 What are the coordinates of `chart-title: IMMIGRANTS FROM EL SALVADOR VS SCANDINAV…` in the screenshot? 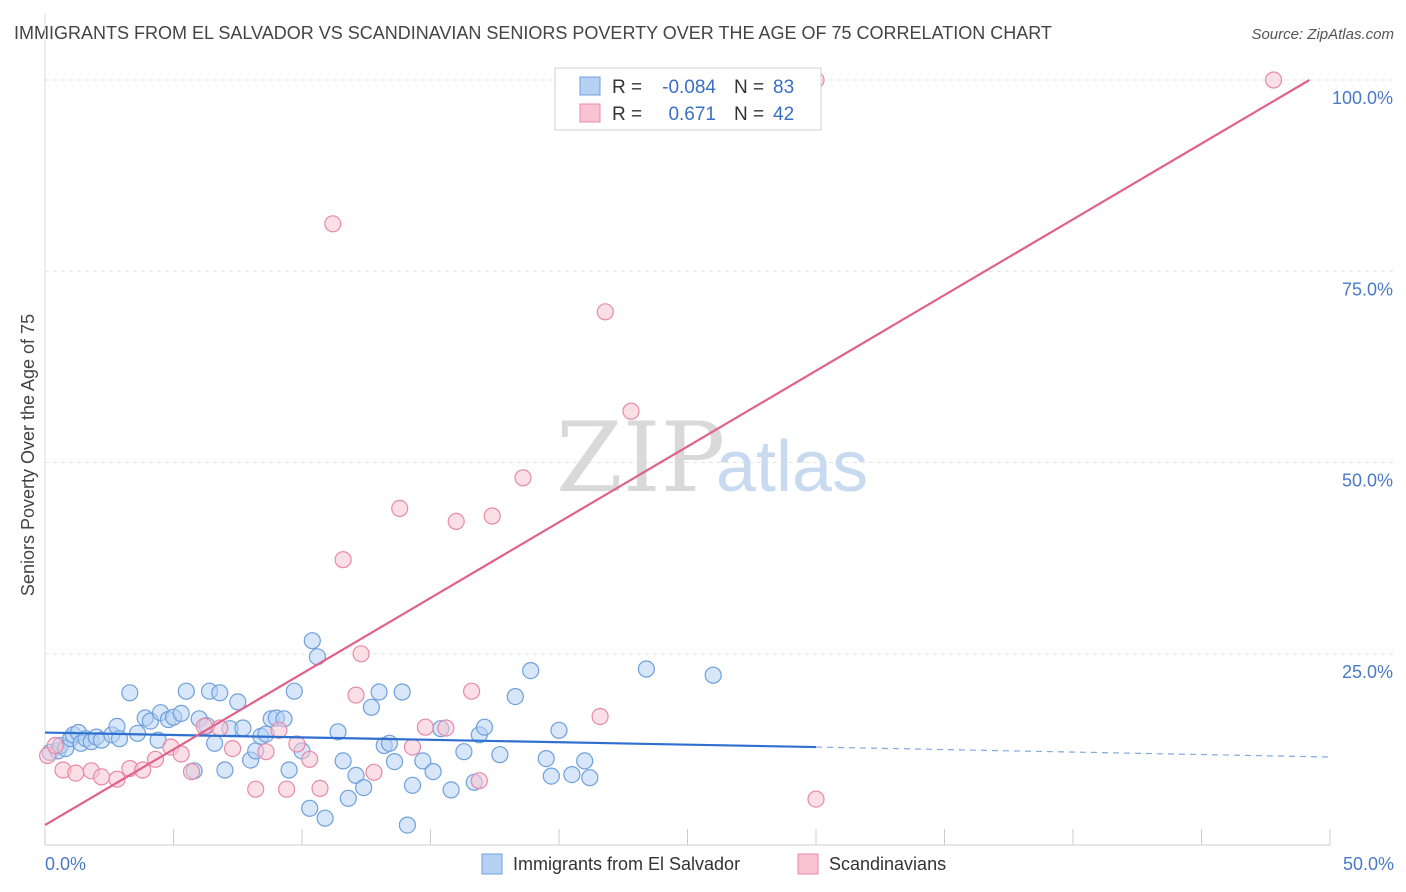 It's located at (533, 33).